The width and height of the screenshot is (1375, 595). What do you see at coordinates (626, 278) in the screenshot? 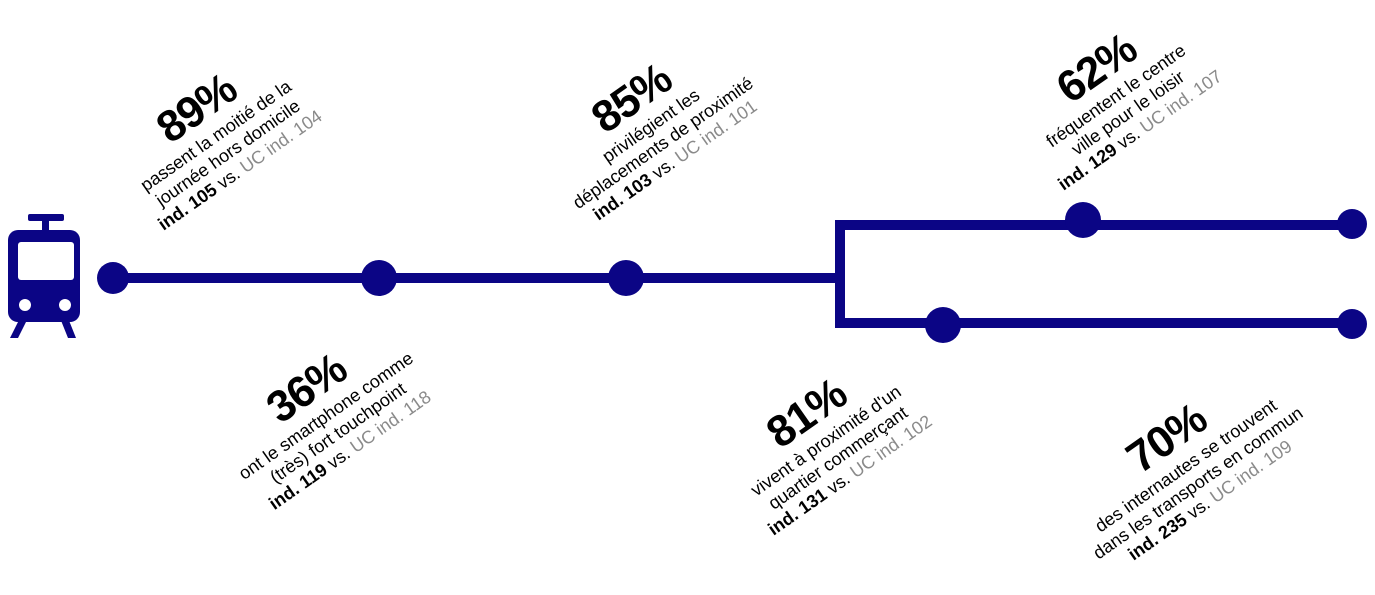
I see `dot-s3` at bounding box center [626, 278].